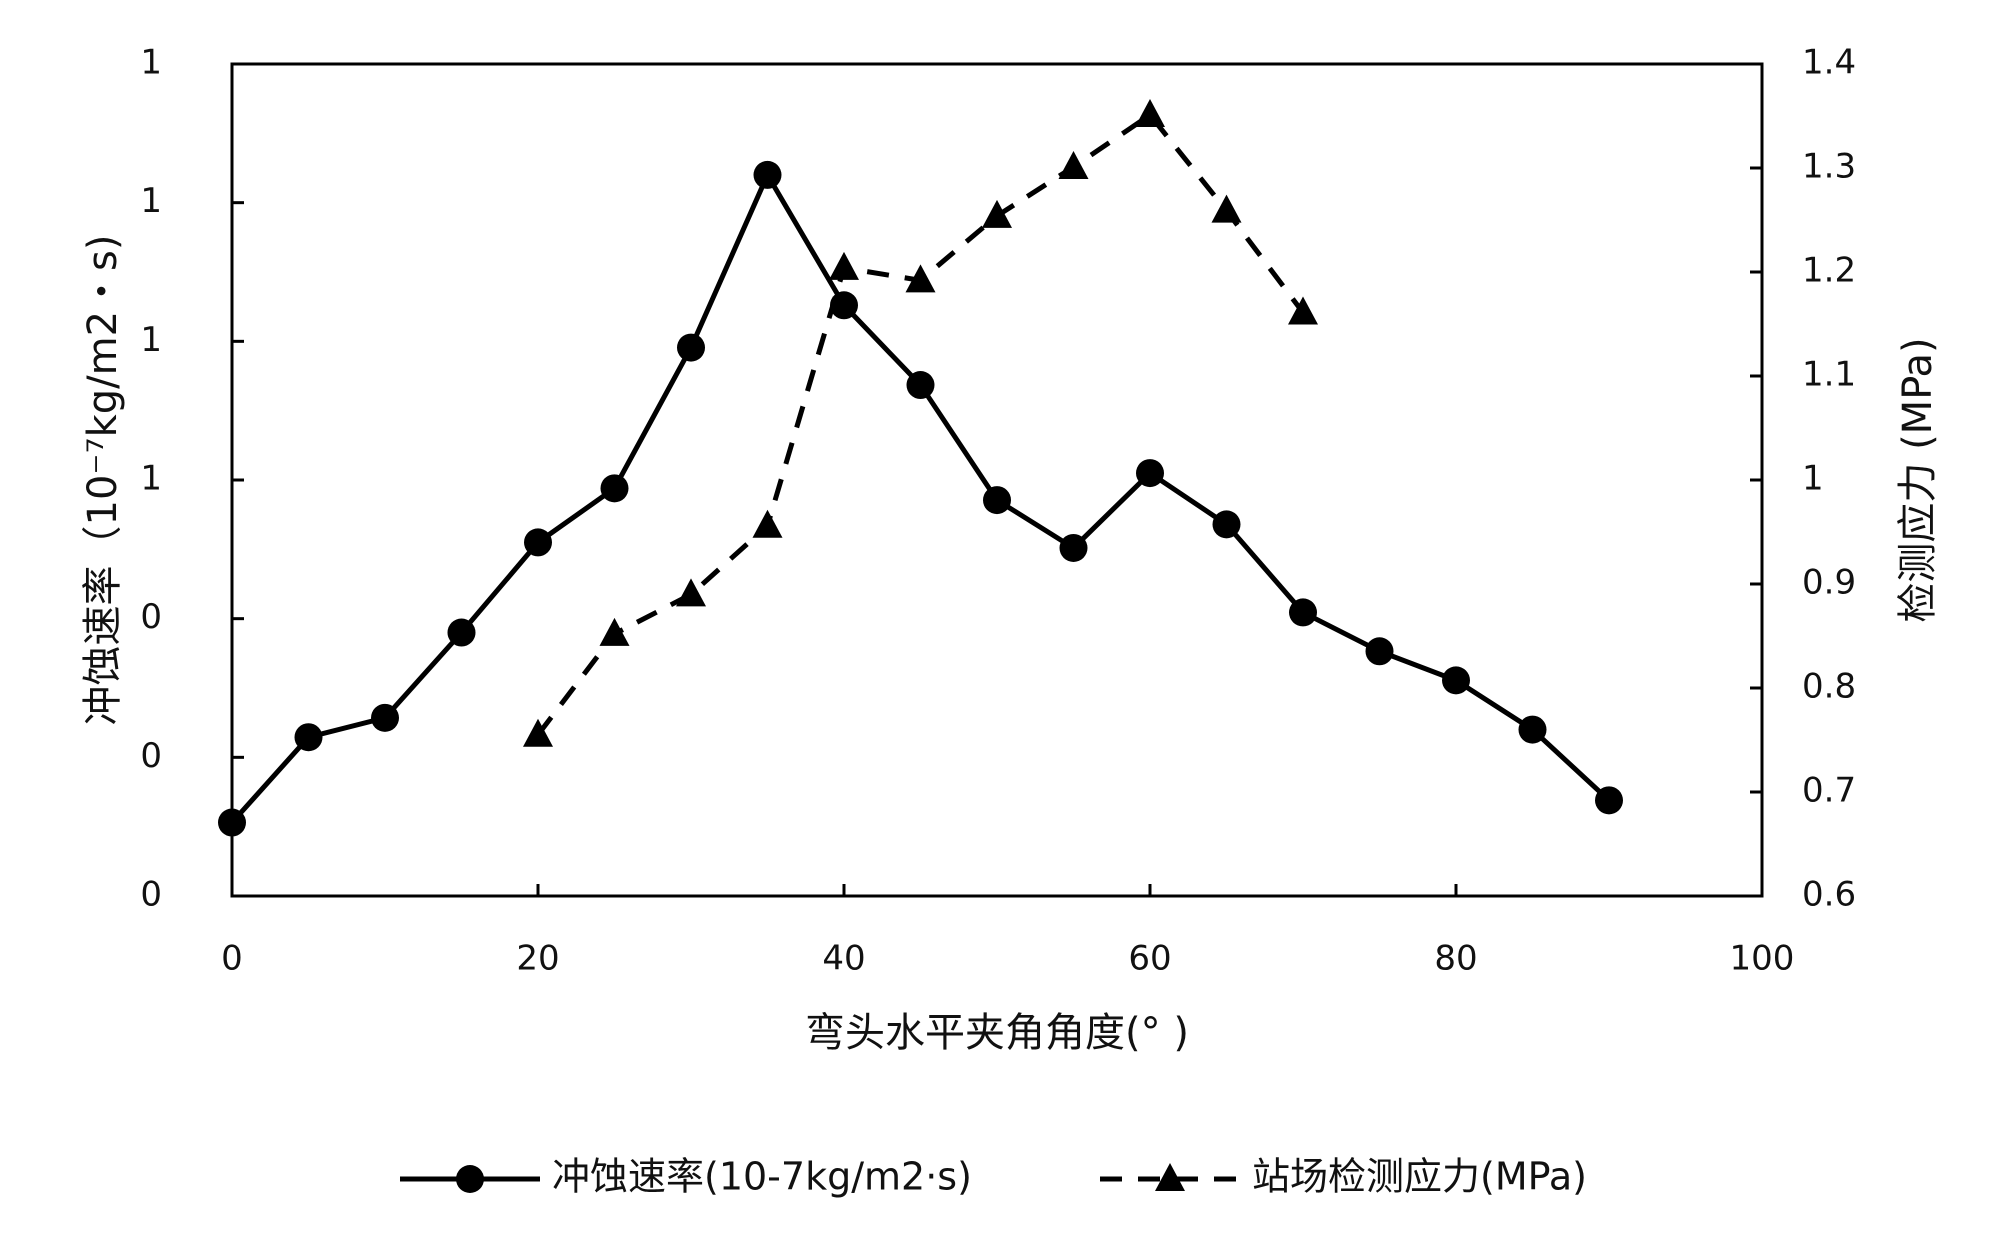 The width and height of the screenshot is (2000, 1252). Describe the element at coordinates (1829, 687) in the screenshot. I see `y2-tick-label: 0.8` at that location.